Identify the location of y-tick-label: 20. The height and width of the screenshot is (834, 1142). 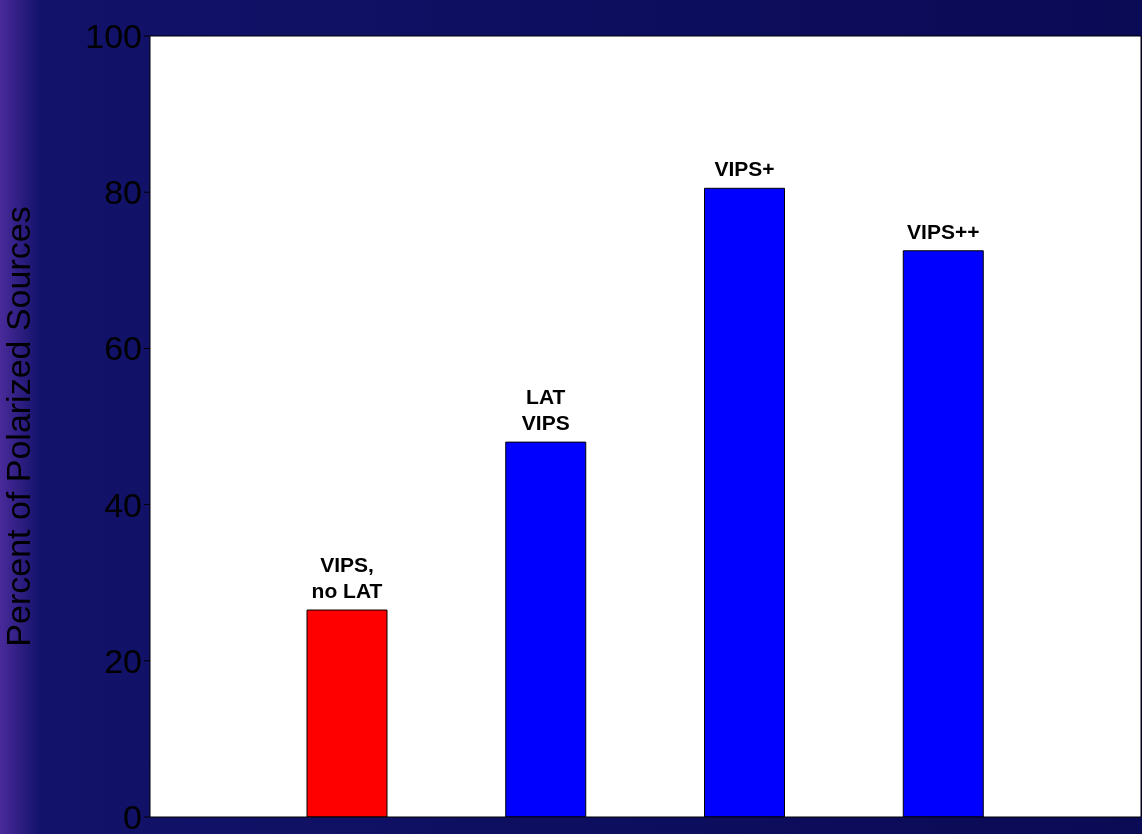
(123, 660).